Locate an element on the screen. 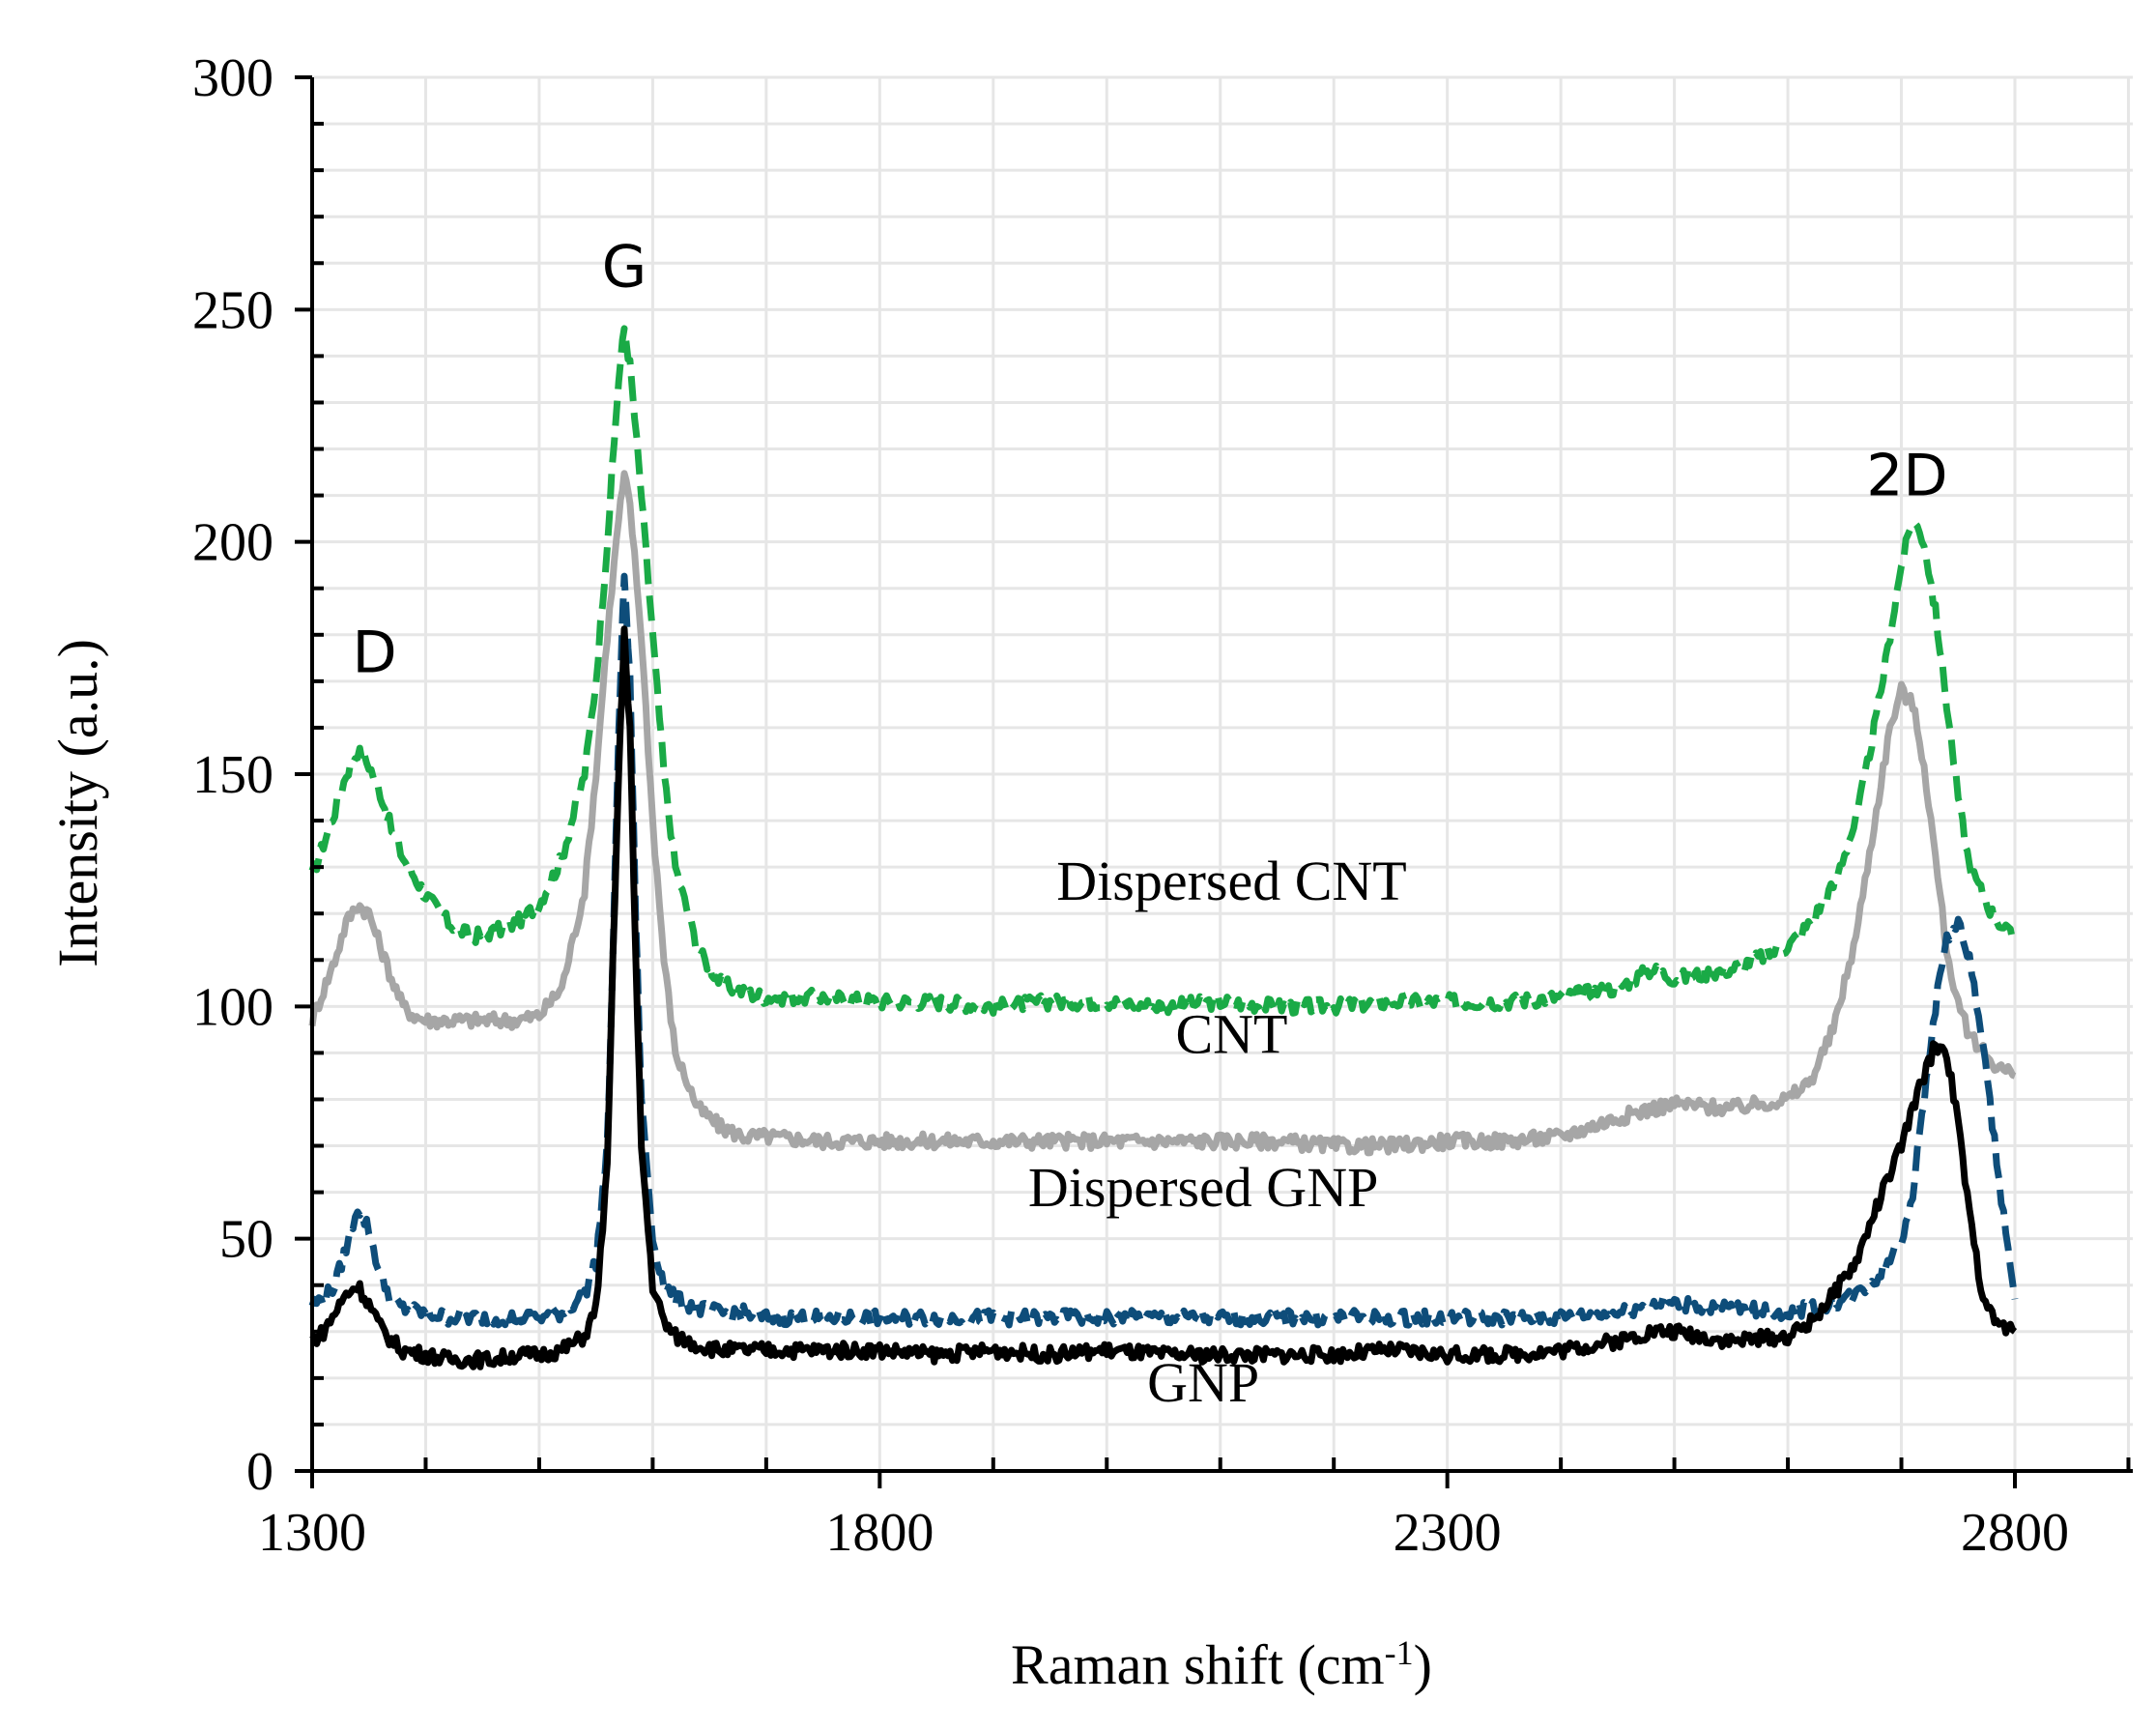  series-label-dispersed-cnt: Dispersed CNT is located at coordinates (1231, 881).